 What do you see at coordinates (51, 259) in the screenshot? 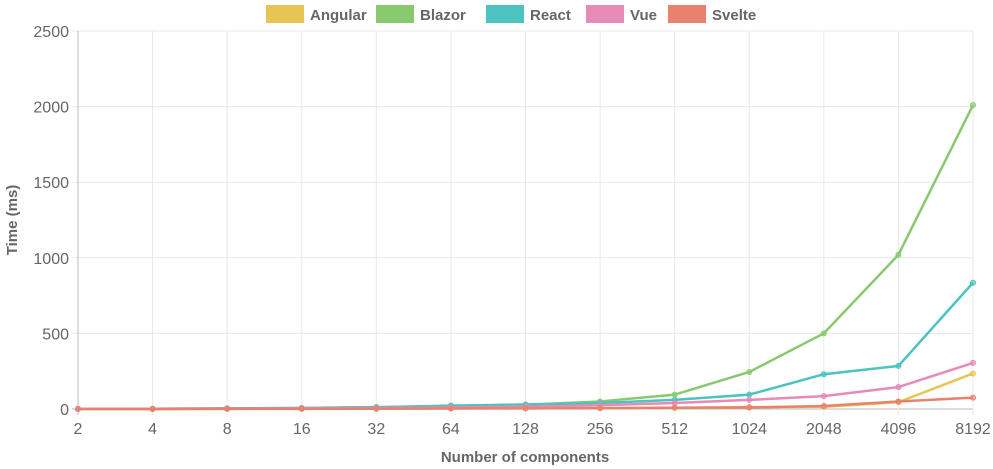
I see `y-tick-label: 1000` at bounding box center [51, 259].